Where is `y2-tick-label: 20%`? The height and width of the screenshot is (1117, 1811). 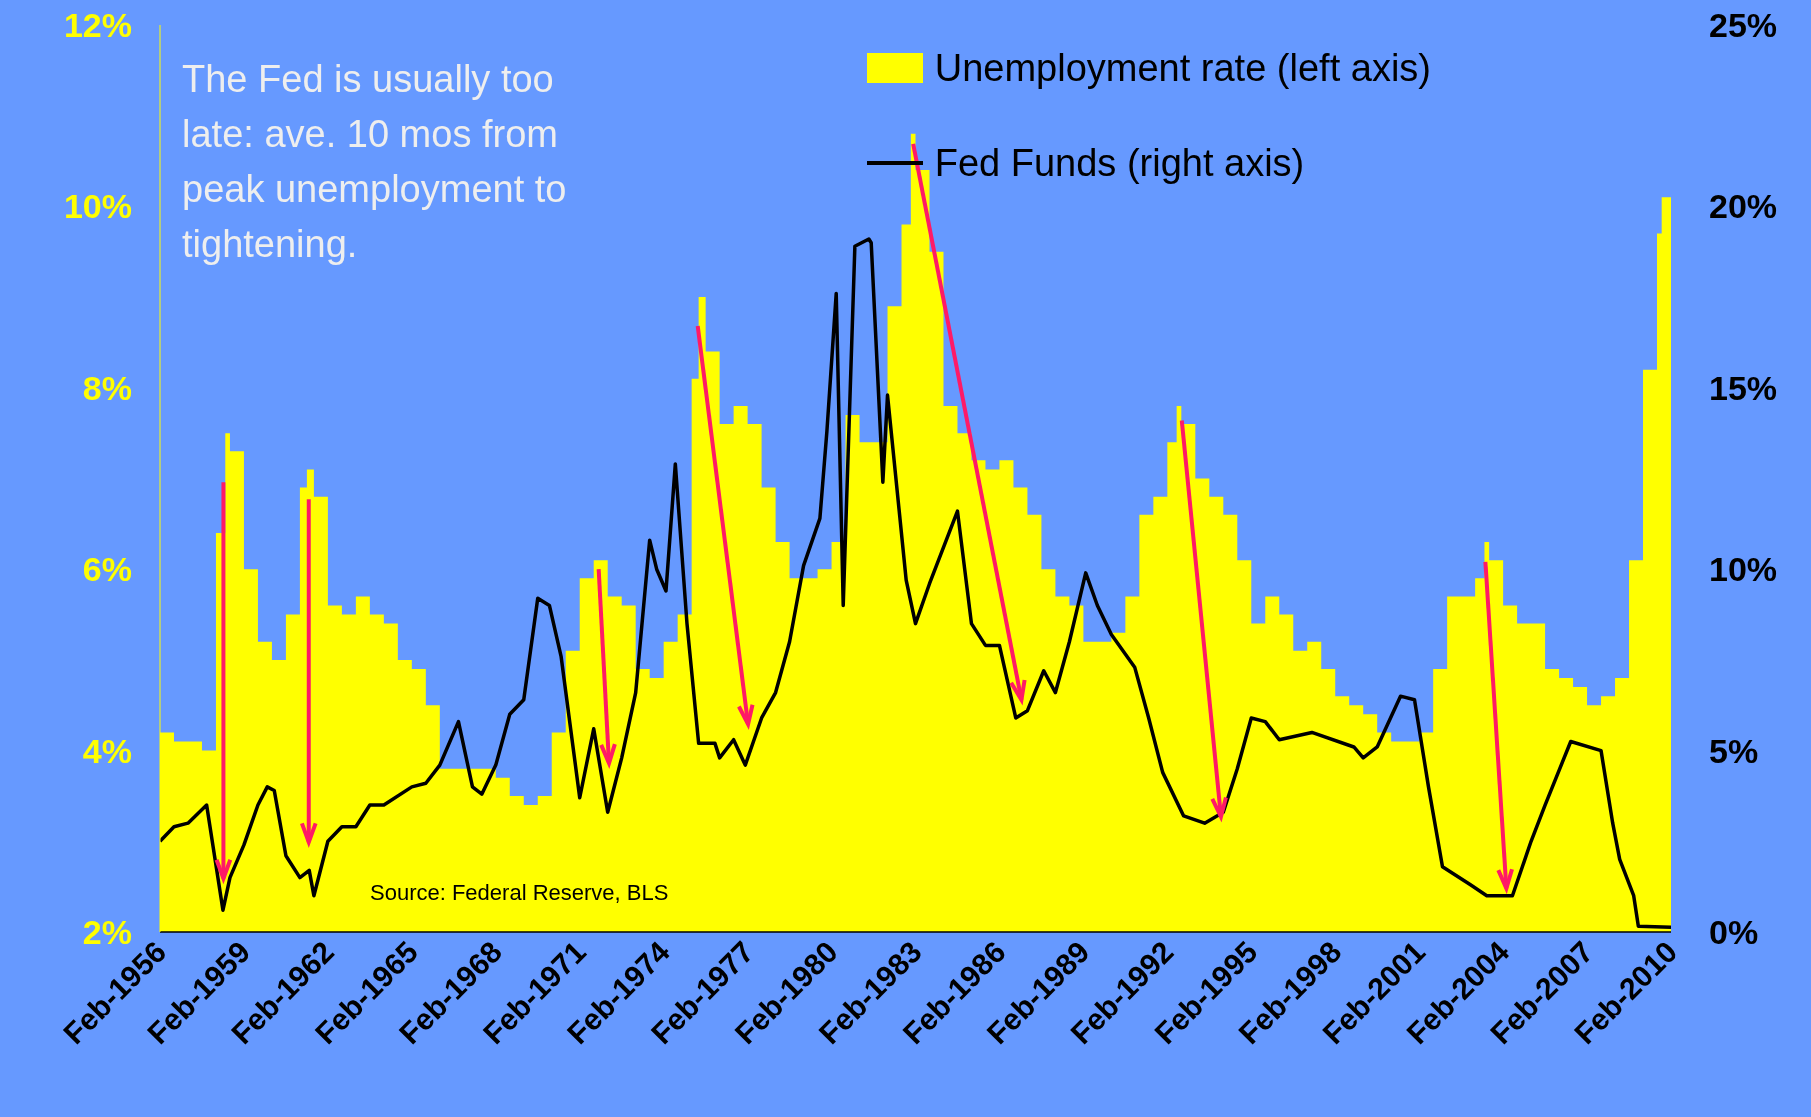
y2-tick-label: 20% is located at coordinates (1743, 206).